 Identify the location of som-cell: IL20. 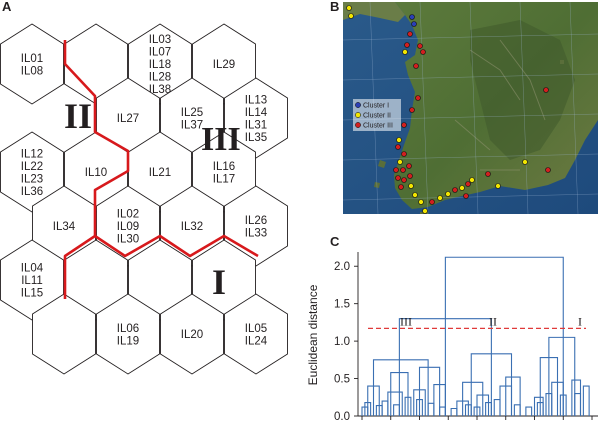
(192, 334).